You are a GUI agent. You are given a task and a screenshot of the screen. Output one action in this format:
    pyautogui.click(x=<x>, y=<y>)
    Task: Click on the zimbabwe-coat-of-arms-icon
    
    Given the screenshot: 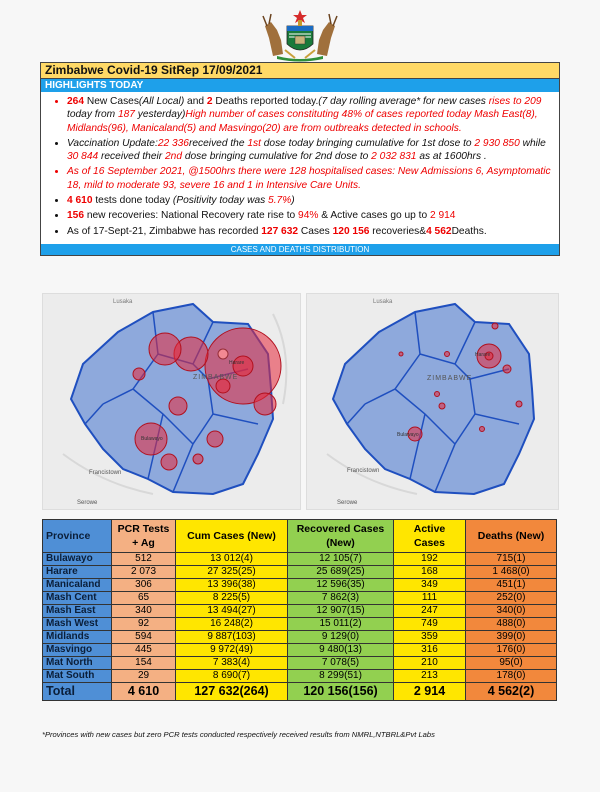 What is the action you would take?
    pyautogui.click(x=300, y=36)
    